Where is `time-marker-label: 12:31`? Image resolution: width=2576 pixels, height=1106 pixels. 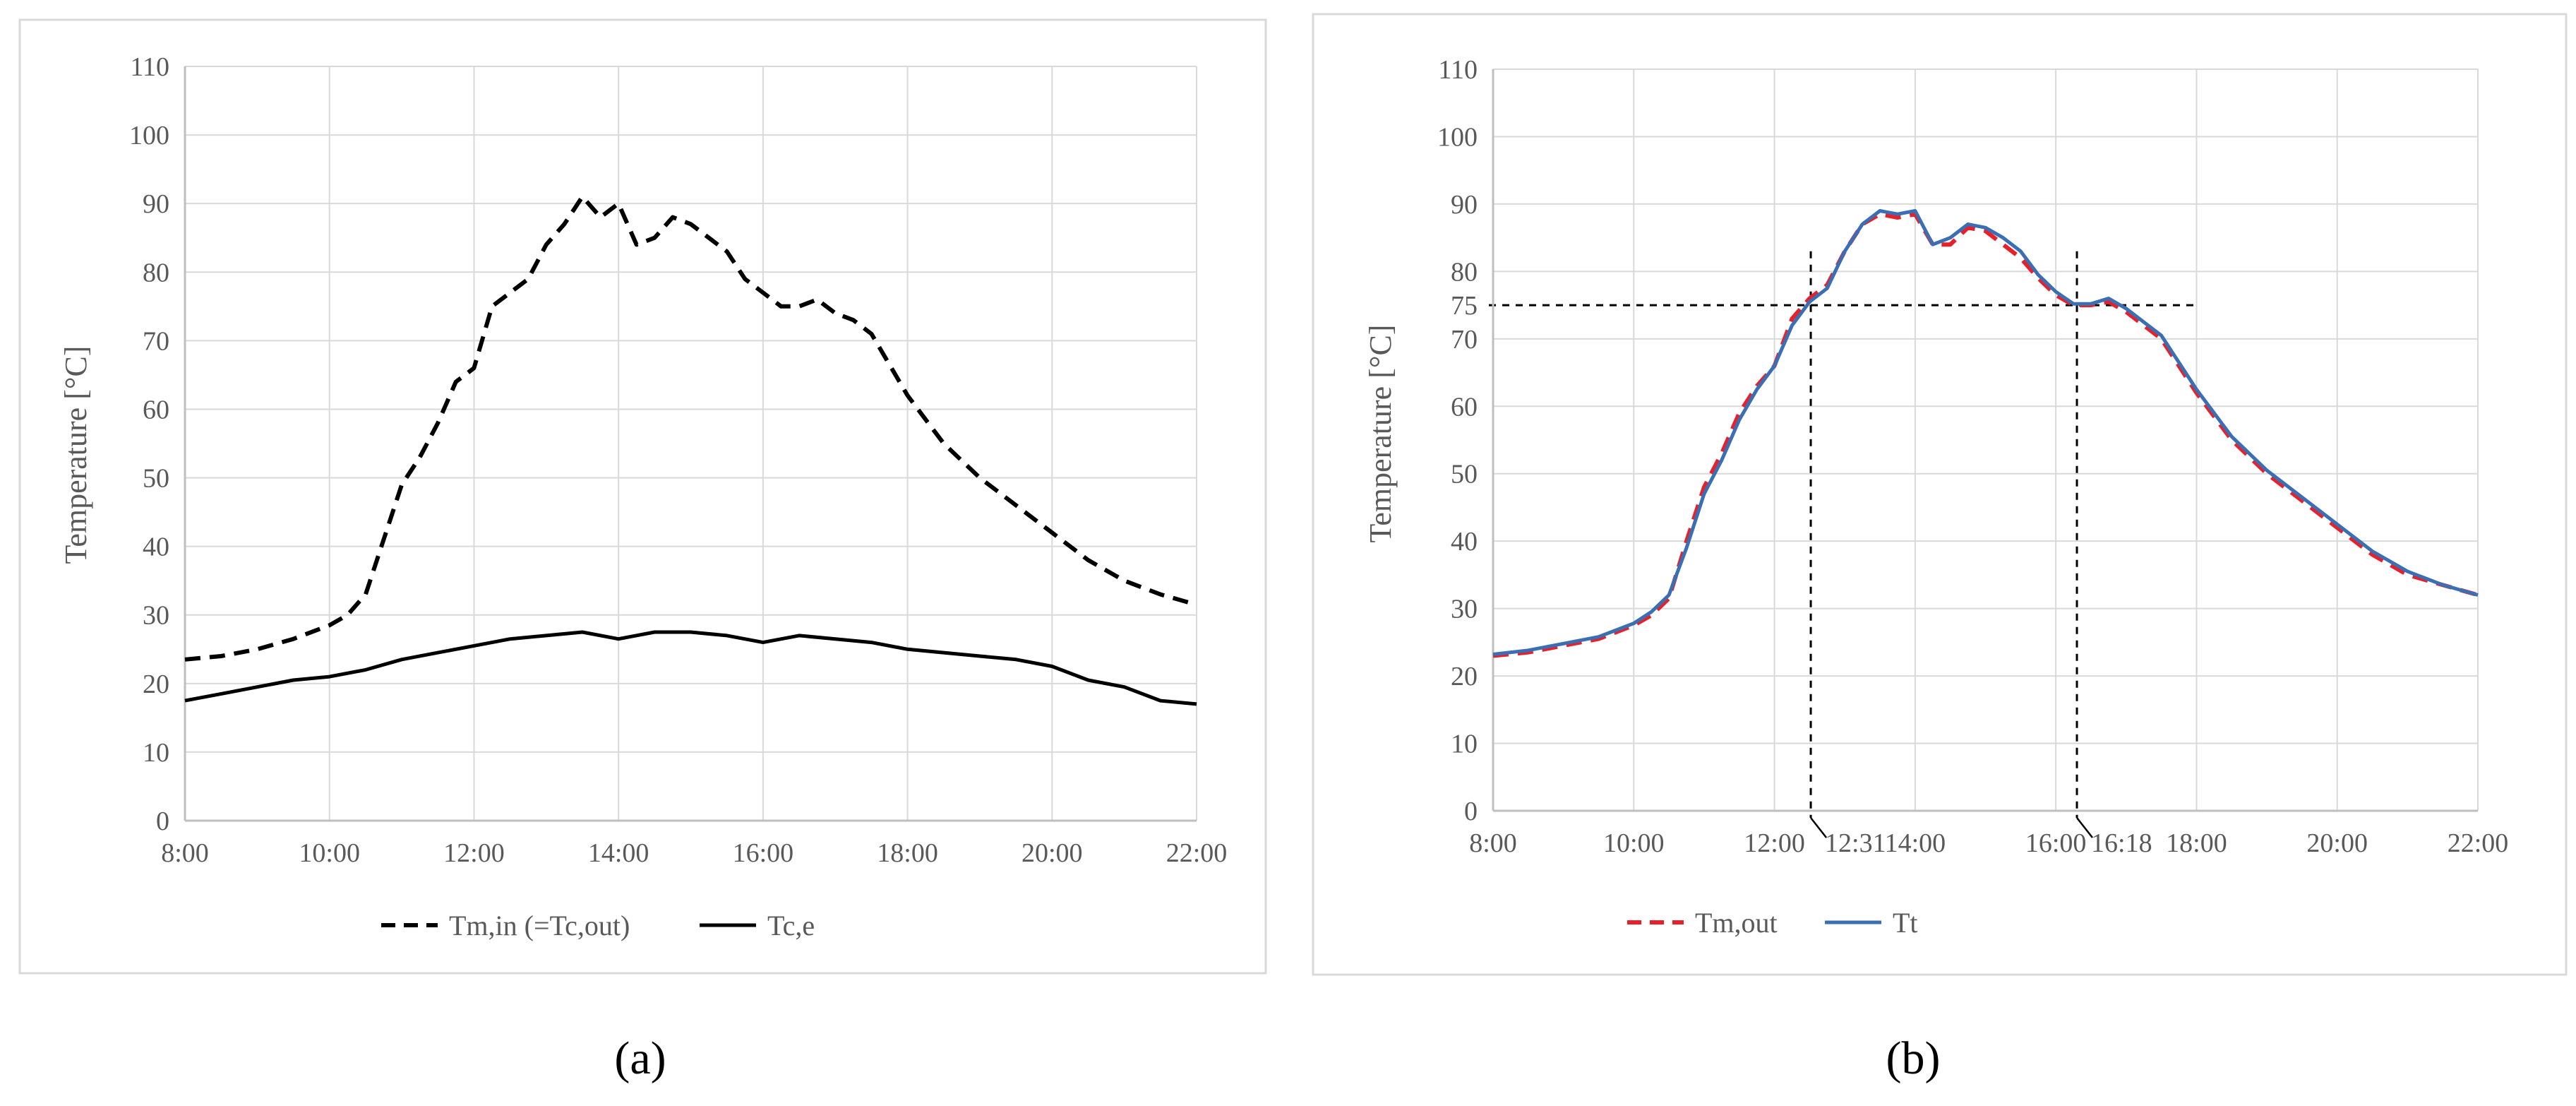 time-marker-label: 12:31 is located at coordinates (1855, 843).